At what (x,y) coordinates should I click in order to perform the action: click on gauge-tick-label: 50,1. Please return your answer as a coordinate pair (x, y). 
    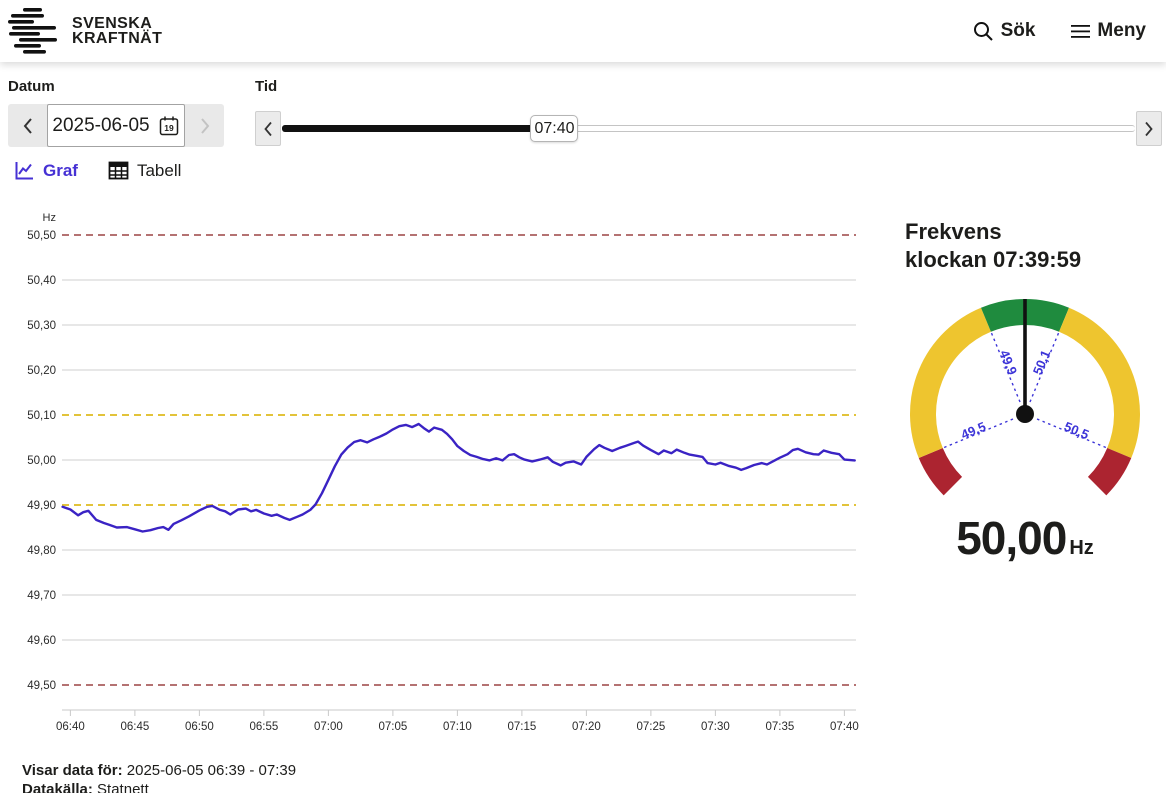
    Looking at the image, I should click on (1042, 362).